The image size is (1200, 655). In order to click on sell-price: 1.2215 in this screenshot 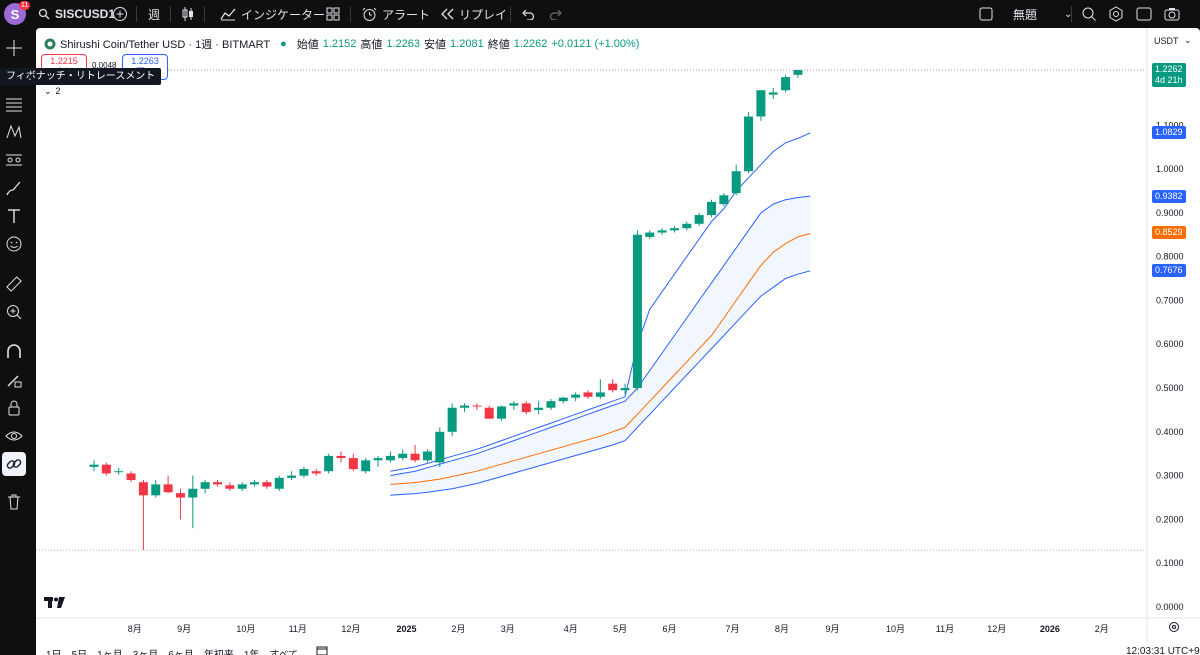, I will do `click(64, 61)`.